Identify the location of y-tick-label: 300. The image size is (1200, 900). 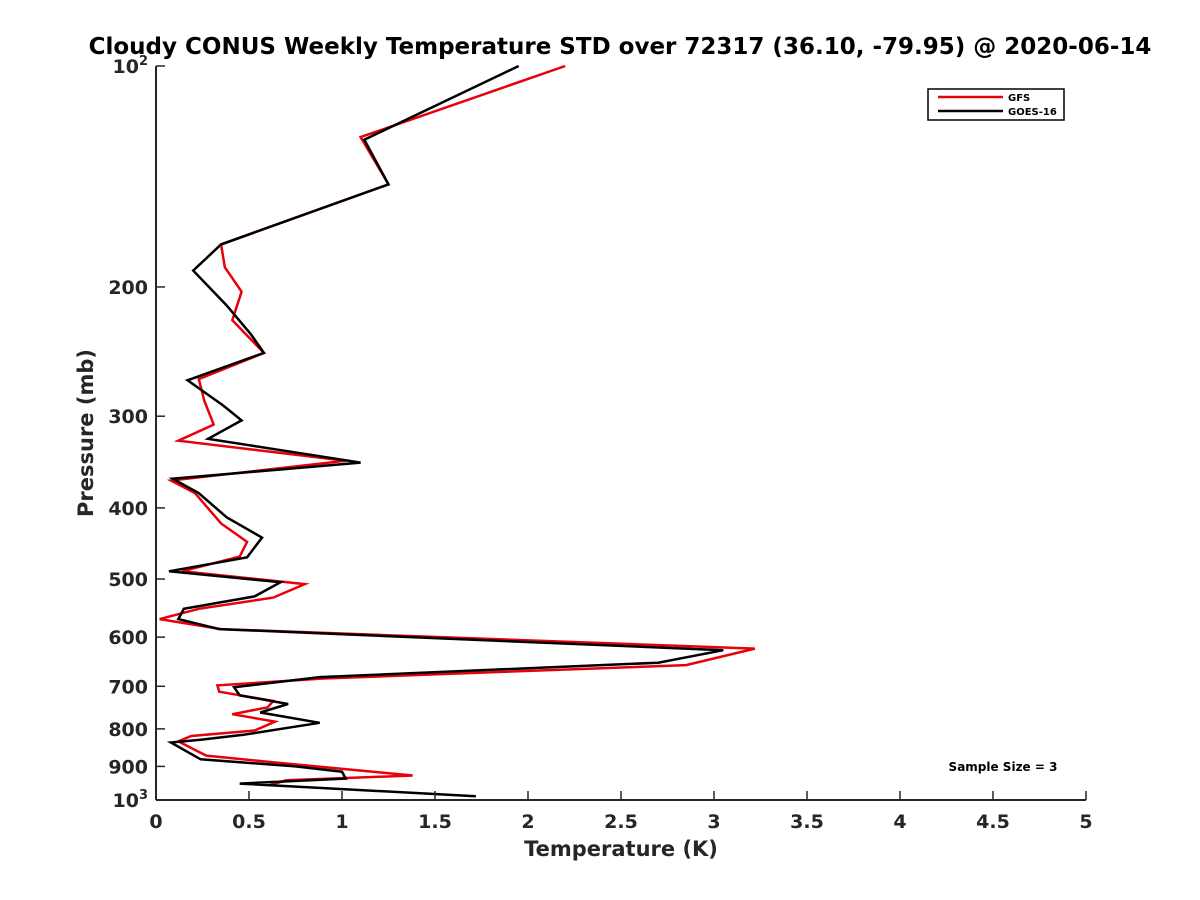
(128, 417).